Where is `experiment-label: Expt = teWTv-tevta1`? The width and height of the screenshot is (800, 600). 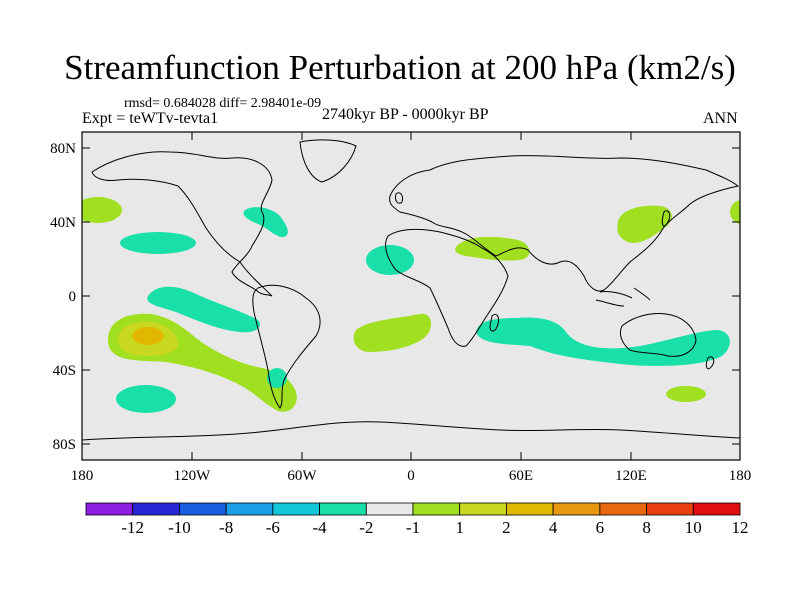 experiment-label: Expt = teWTv-tevta1 is located at coordinates (150, 118).